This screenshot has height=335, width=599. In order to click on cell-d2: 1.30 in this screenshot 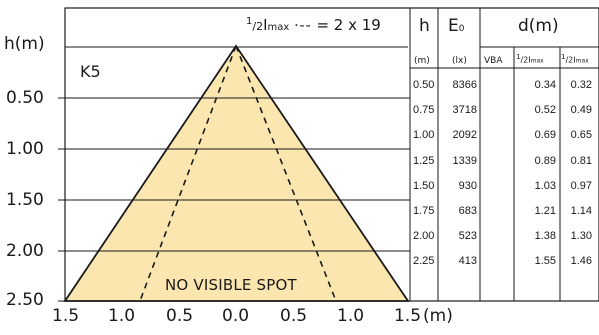, I will do `click(581, 236)`.